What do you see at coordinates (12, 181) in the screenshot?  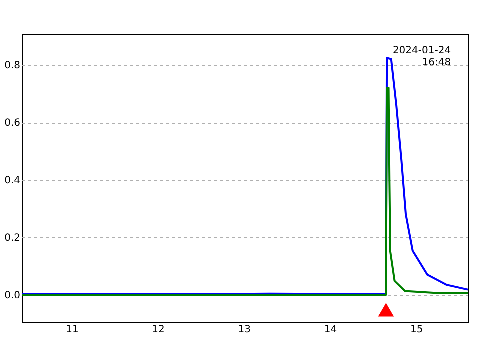 I see `y-tick-label: 0.4` at bounding box center [12, 181].